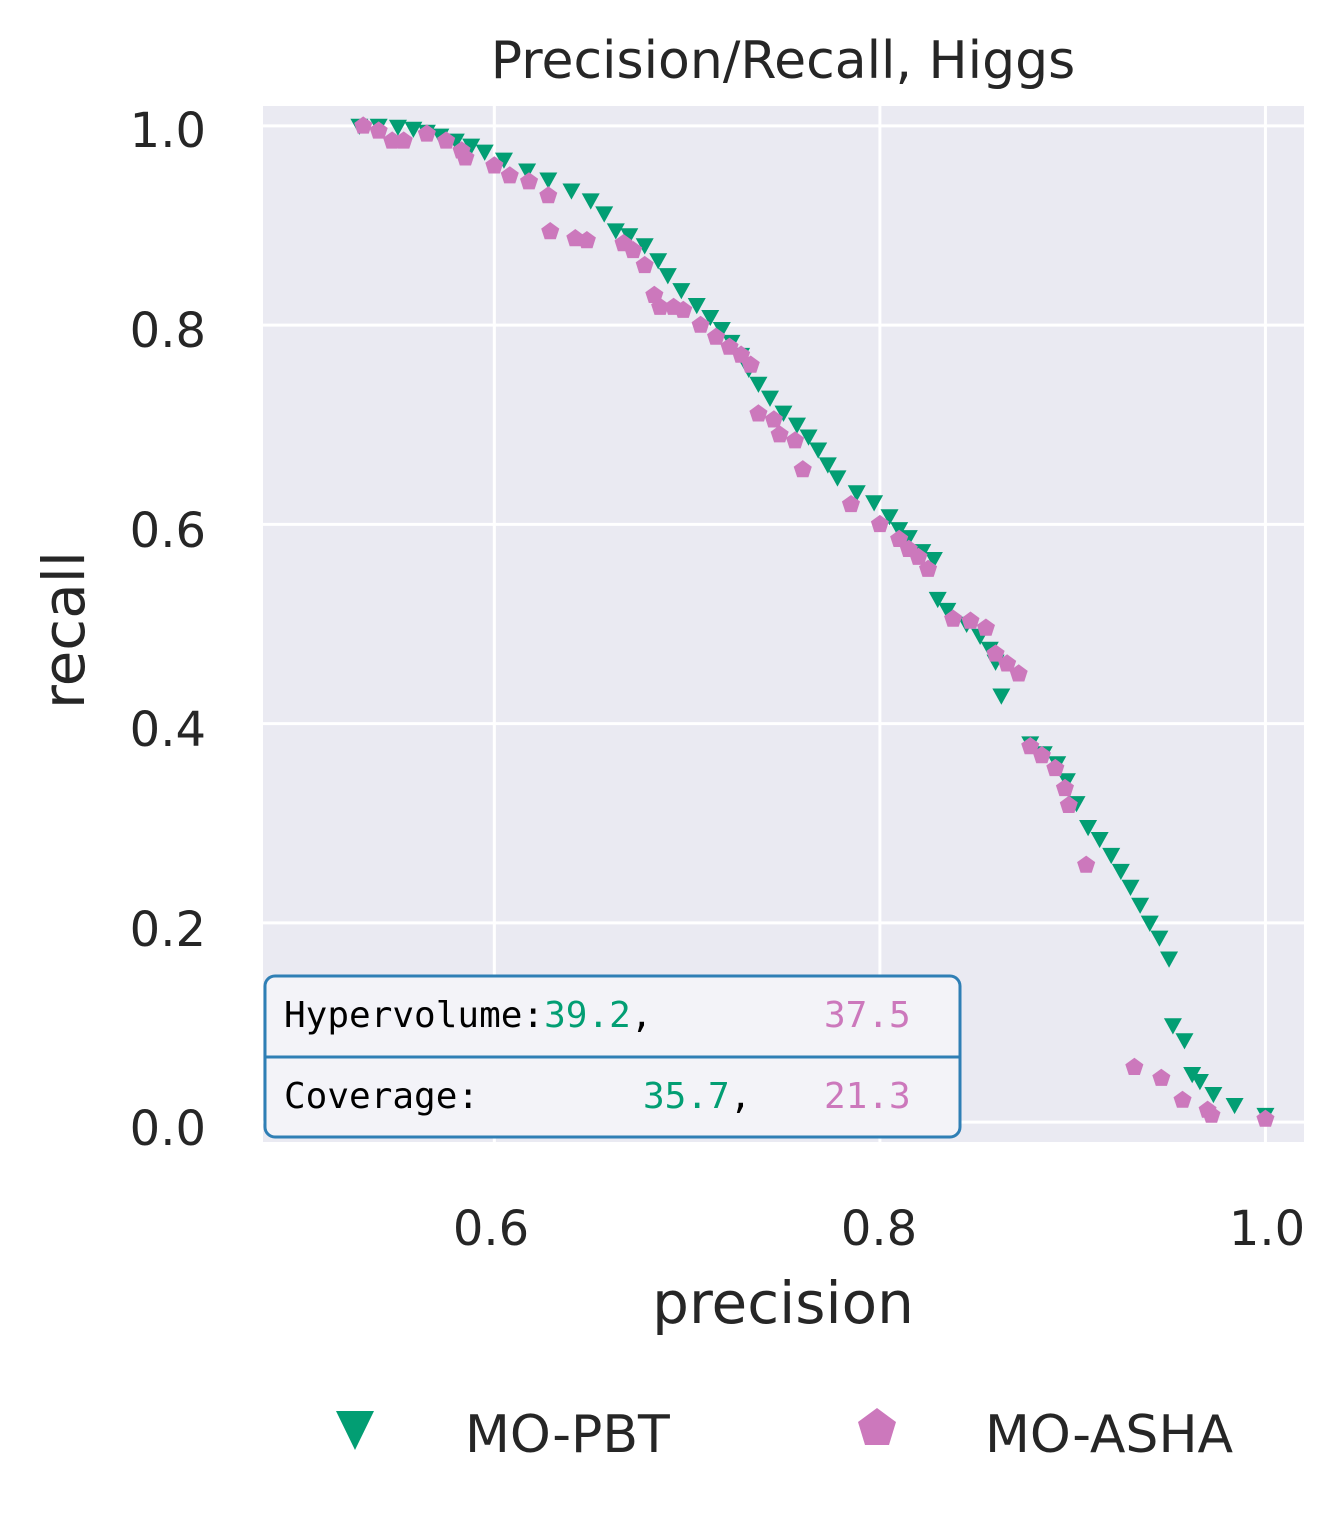 Image resolution: width=1344 pixels, height=1518 pixels. What do you see at coordinates (867, 1096) in the screenshot?
I see `coverage-asha-value: 21.3` at bounding box center [867, 1096].